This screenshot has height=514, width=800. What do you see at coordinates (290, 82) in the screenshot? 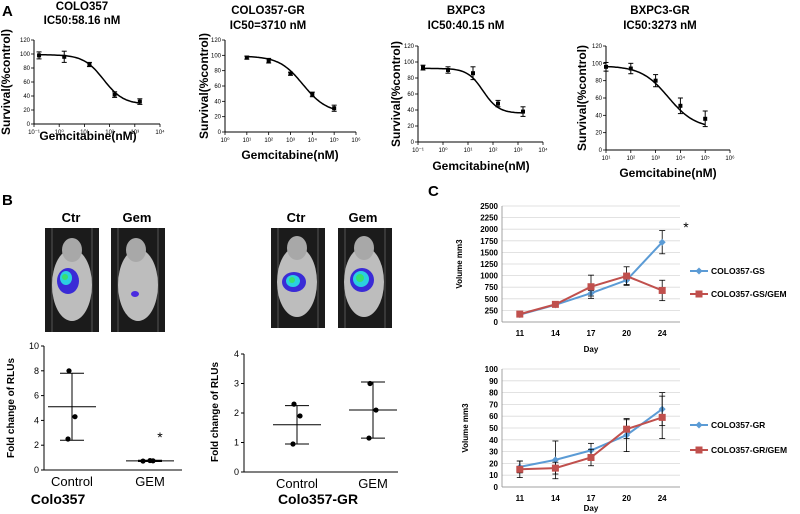
I see `fit-curve` at bounding box center [290, 82].